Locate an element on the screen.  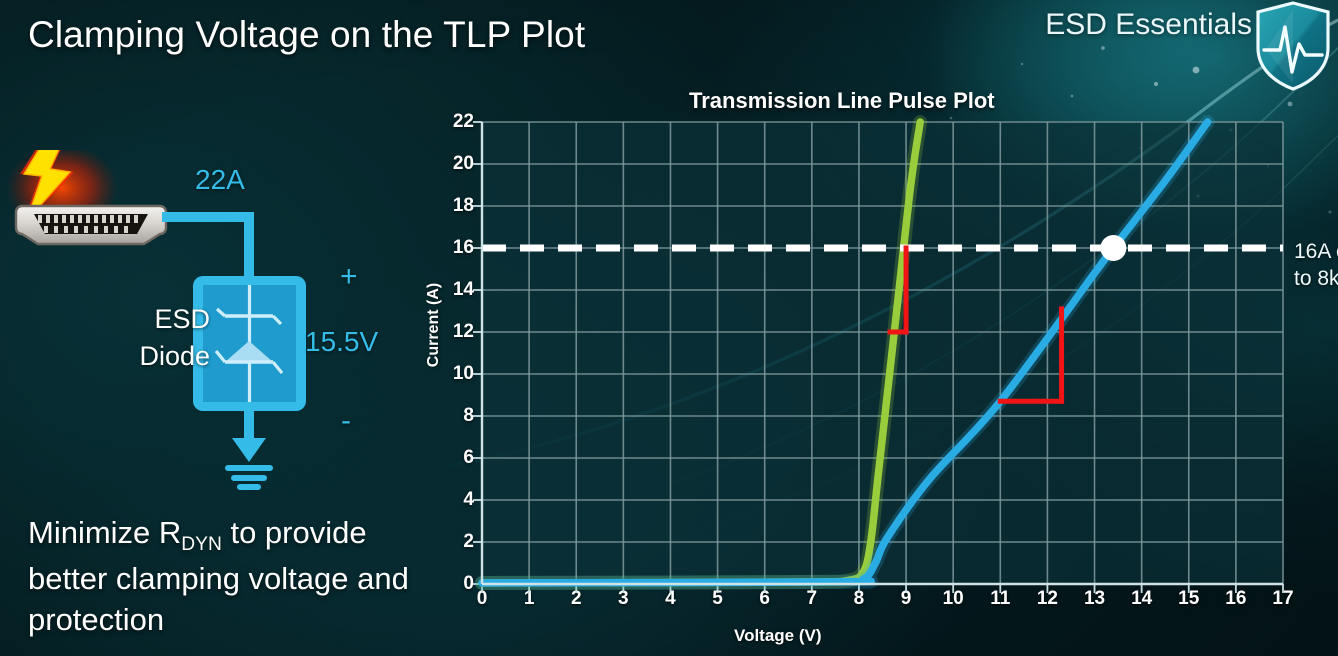
y-axis-label: Current (A) is located at coordinates (433, 325).